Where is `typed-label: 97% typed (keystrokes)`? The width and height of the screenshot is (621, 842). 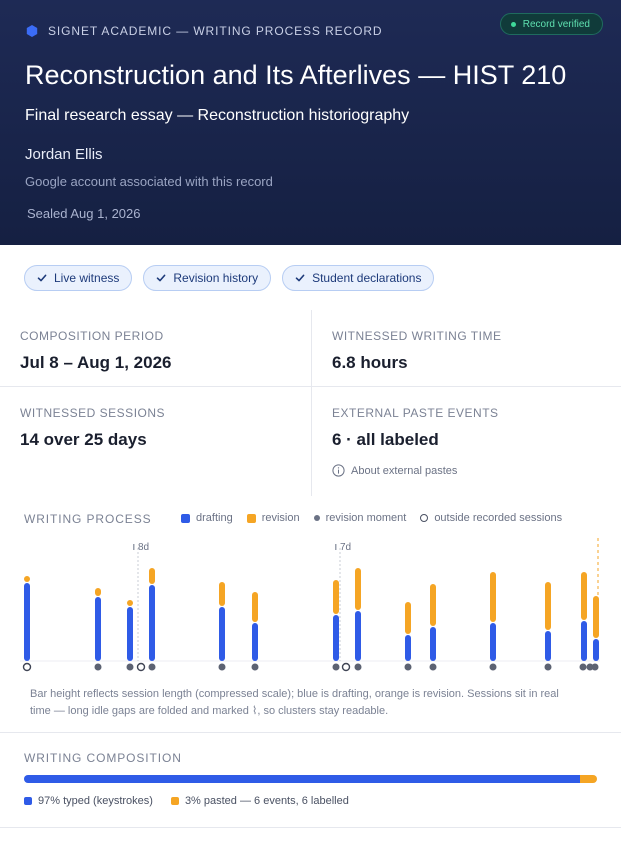 typed-label: 97% typed (keystrokes) is located at coordinates (95, 801).